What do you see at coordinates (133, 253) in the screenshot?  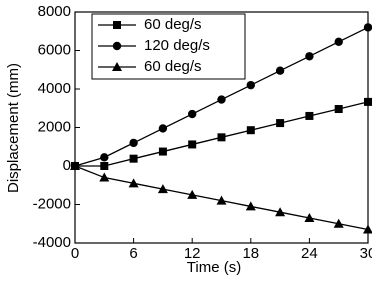 I see `x-tick-label: 6` at bounding box center [133, 253].